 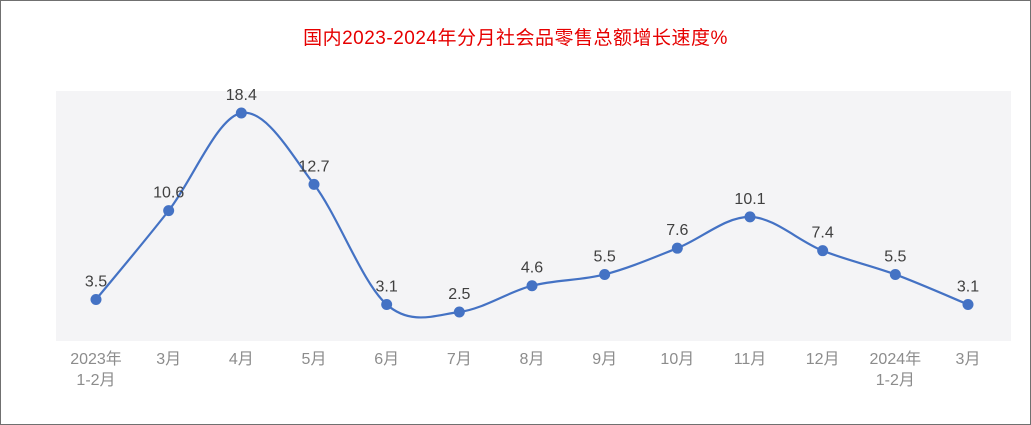 I want to click on data-point-label: 7.6, so click(x=677, y=230).